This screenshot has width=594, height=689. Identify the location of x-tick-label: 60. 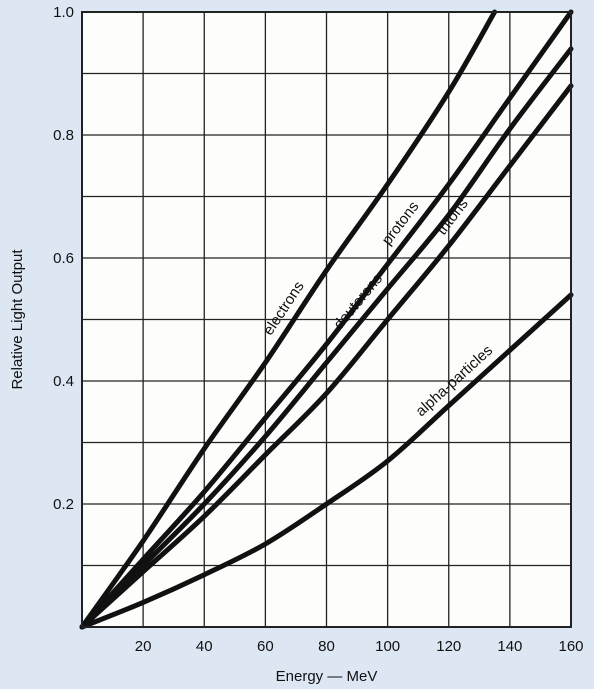
(265, 646).